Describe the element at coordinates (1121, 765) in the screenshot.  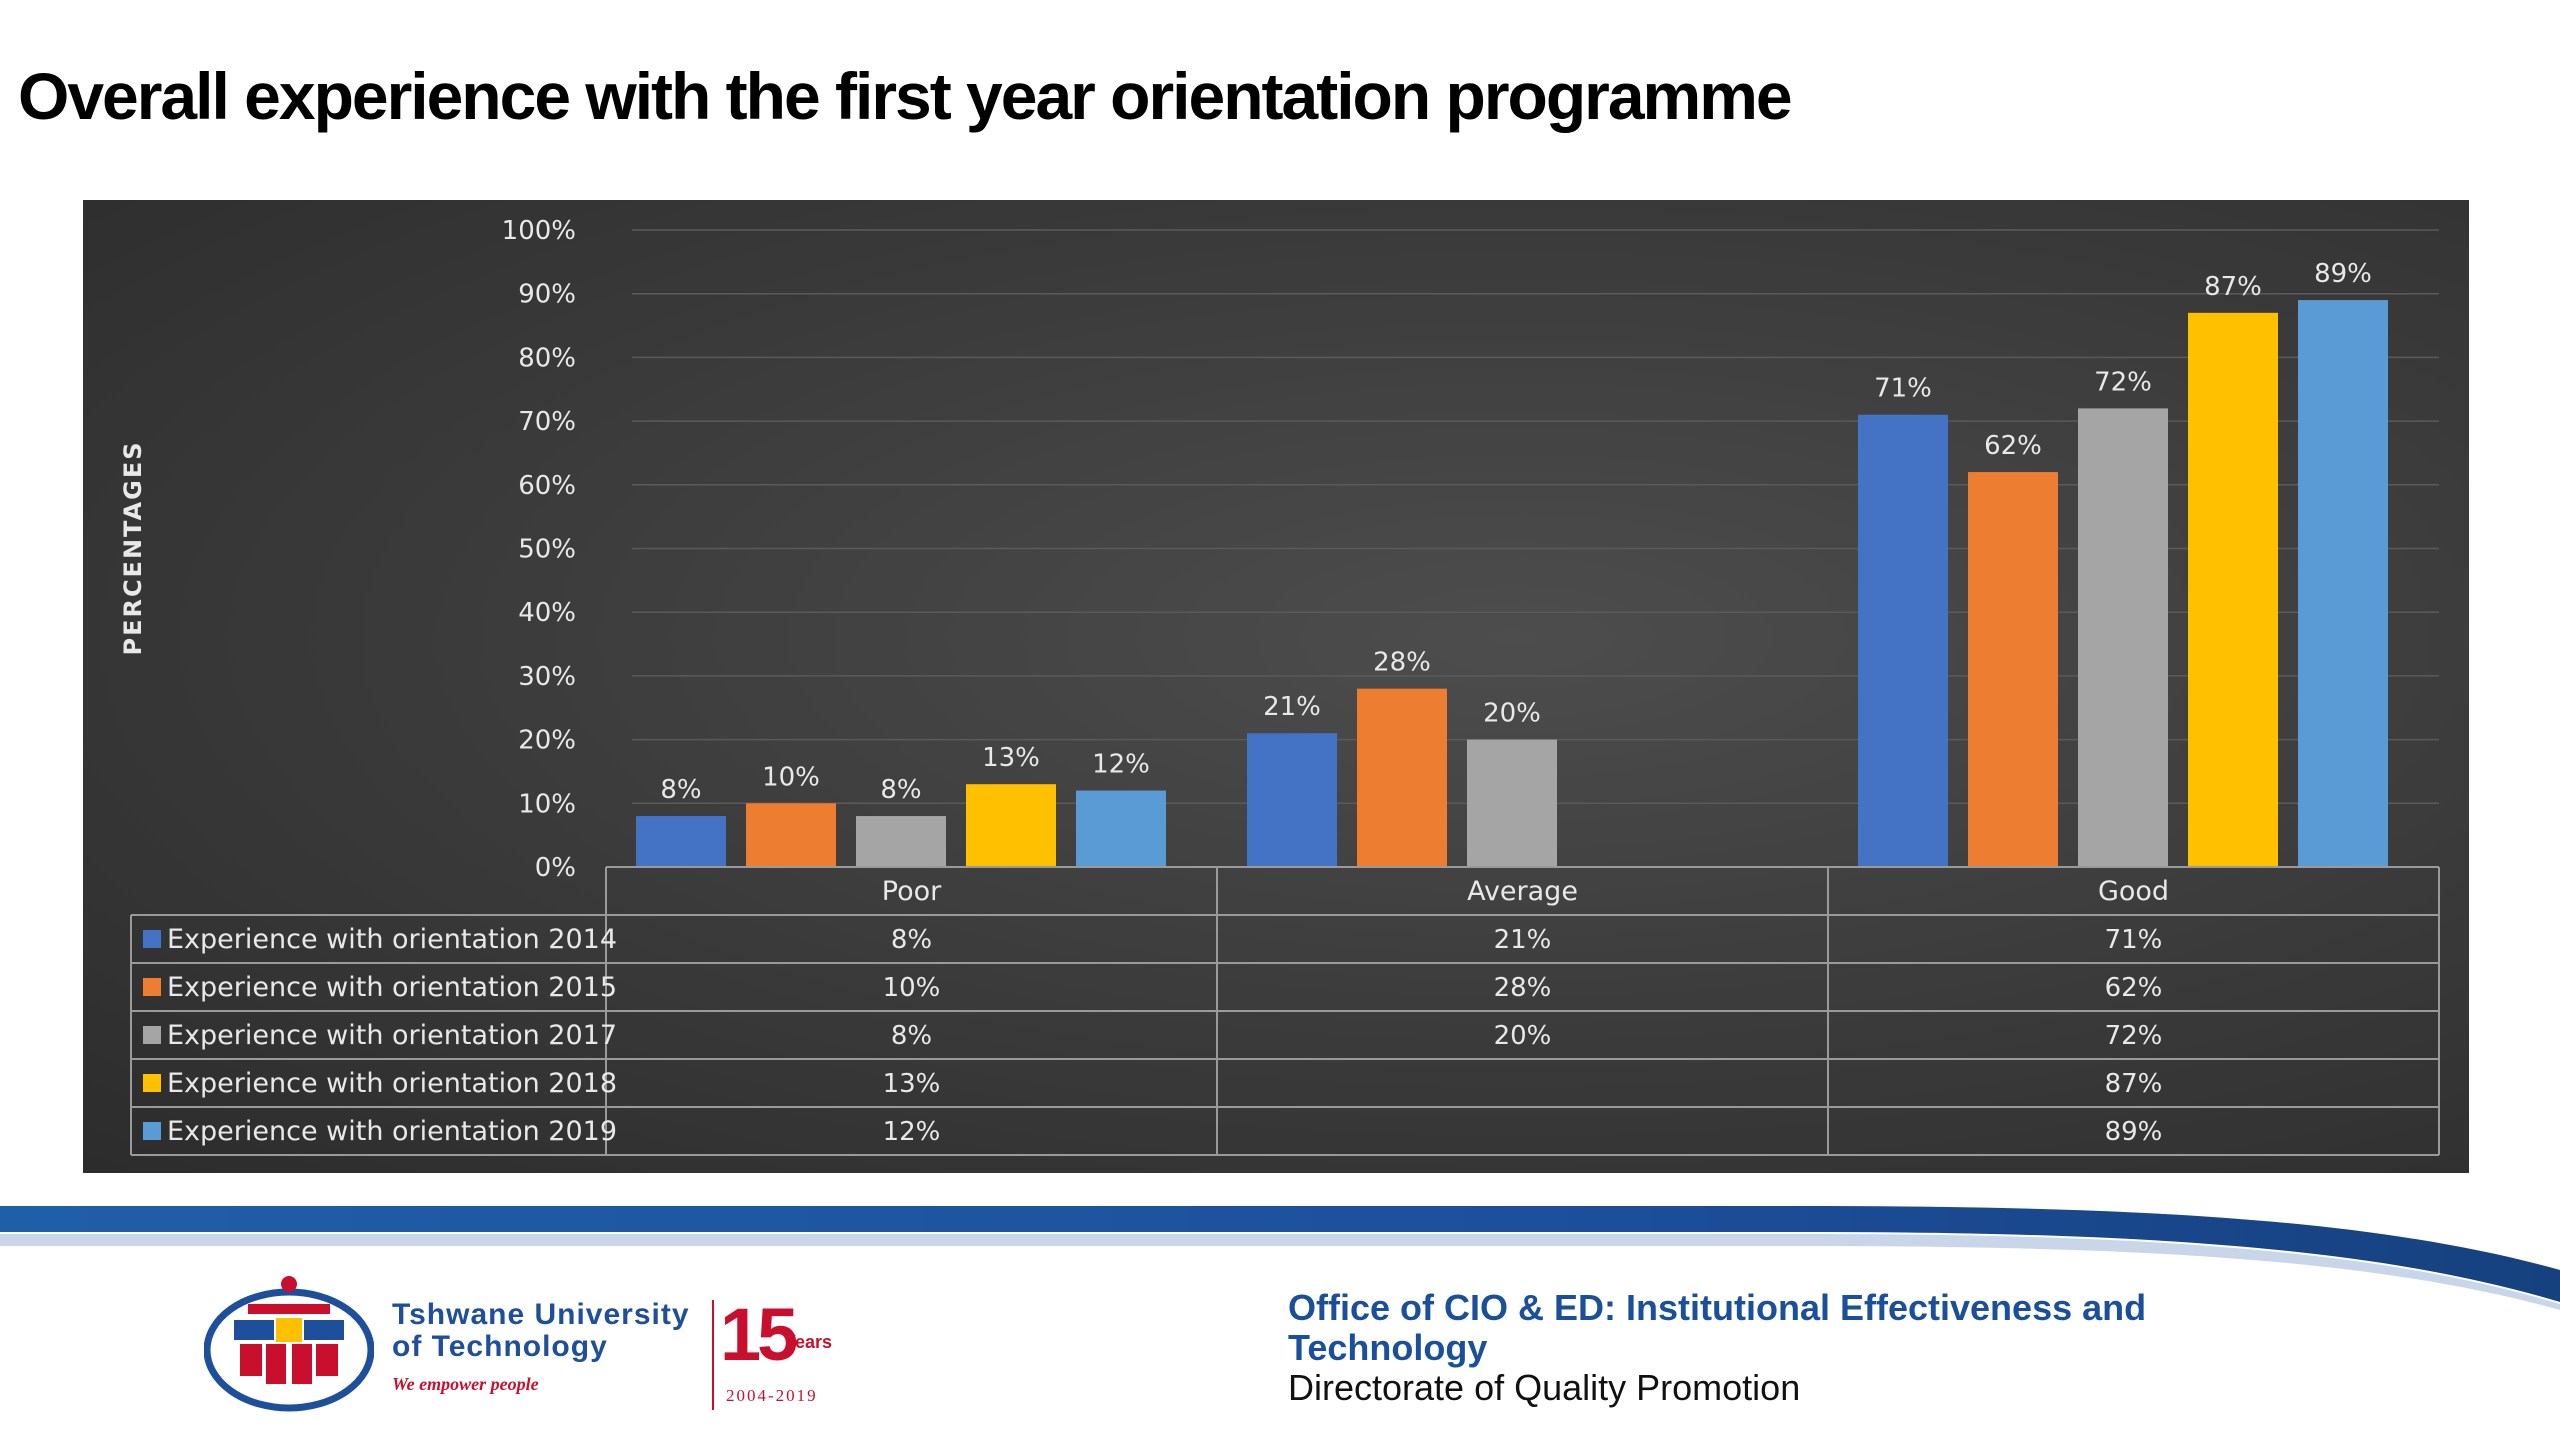
I see `bar-data-label: 12%` at that location.